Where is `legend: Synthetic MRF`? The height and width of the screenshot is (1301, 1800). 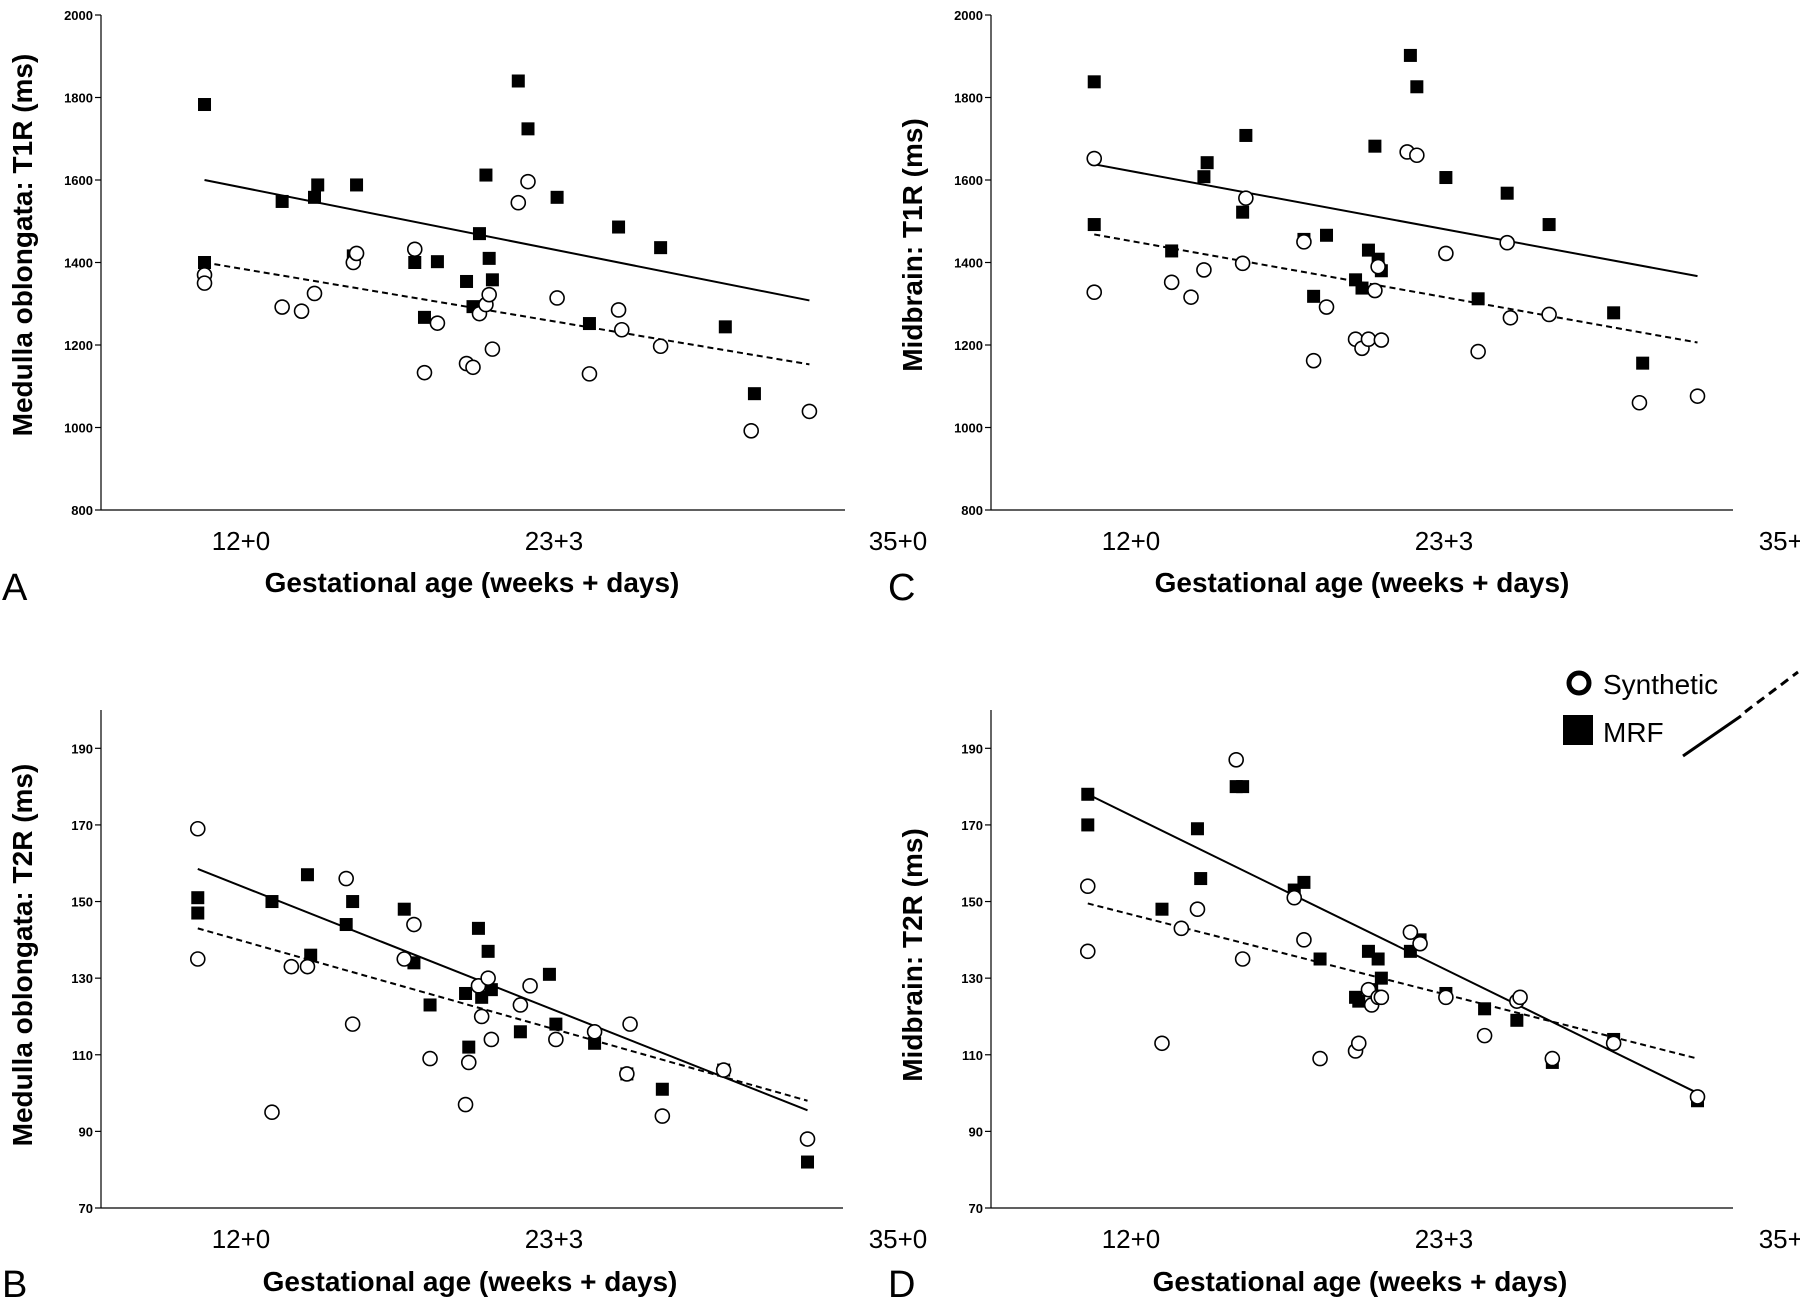
legend: Synthetic MRF is located at coordinates (1681, 713).